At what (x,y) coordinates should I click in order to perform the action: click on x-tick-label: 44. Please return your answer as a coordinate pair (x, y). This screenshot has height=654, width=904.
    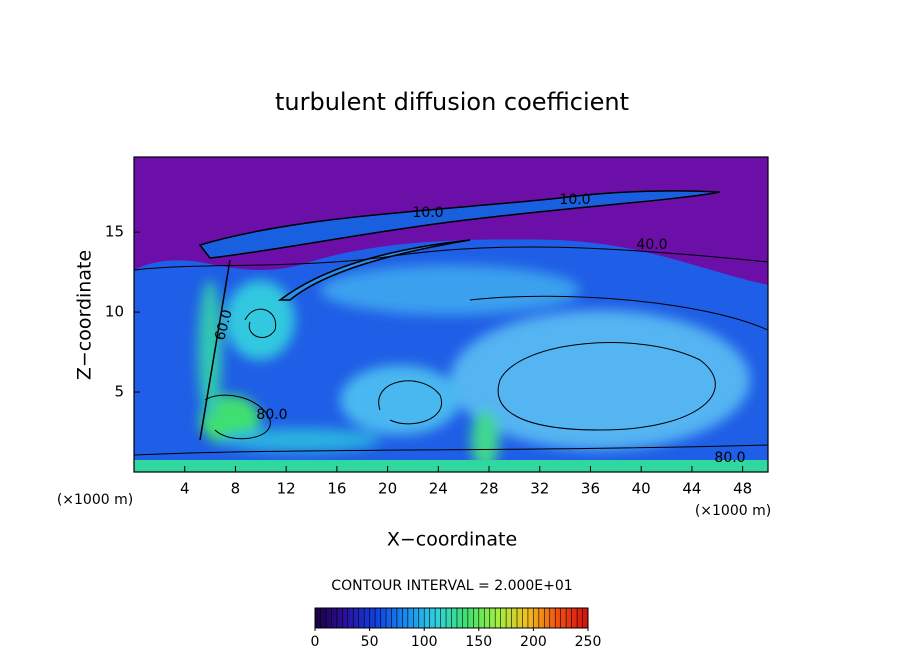
    Looking at the image, I should click on (691, 489).